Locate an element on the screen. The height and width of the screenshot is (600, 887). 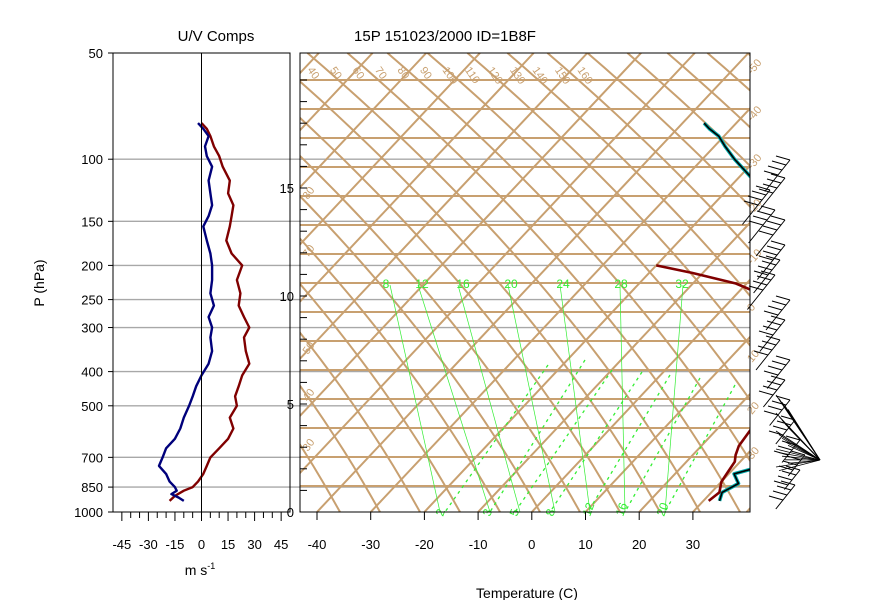
uv-series-lines is located at coordinates (204, 312).